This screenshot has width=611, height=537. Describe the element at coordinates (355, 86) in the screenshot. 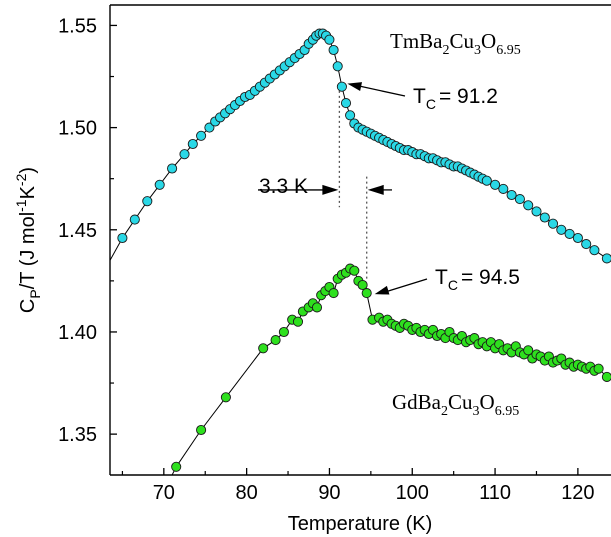

I see `tc1-arrowhead` at that location.